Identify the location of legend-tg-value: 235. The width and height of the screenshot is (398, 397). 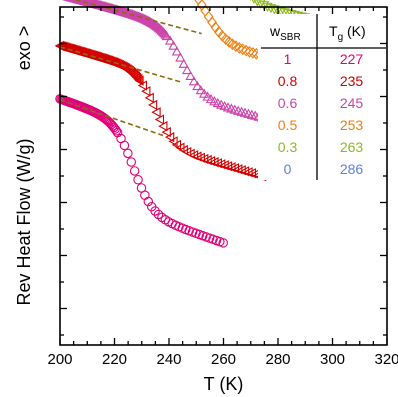
(352, 81).